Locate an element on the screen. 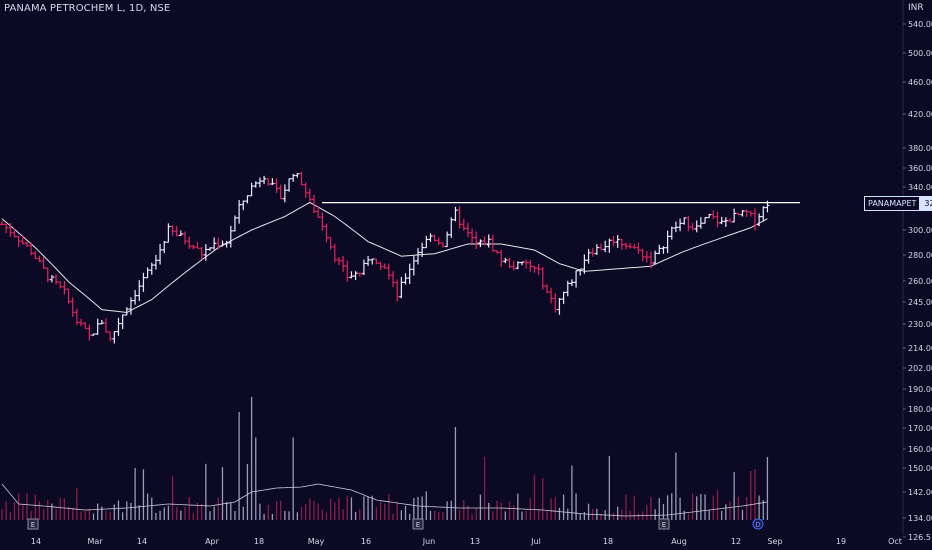 The height and width of the screenshot is (550, 932). last-price-value: 324.85 is located at coordinates (926, 203).